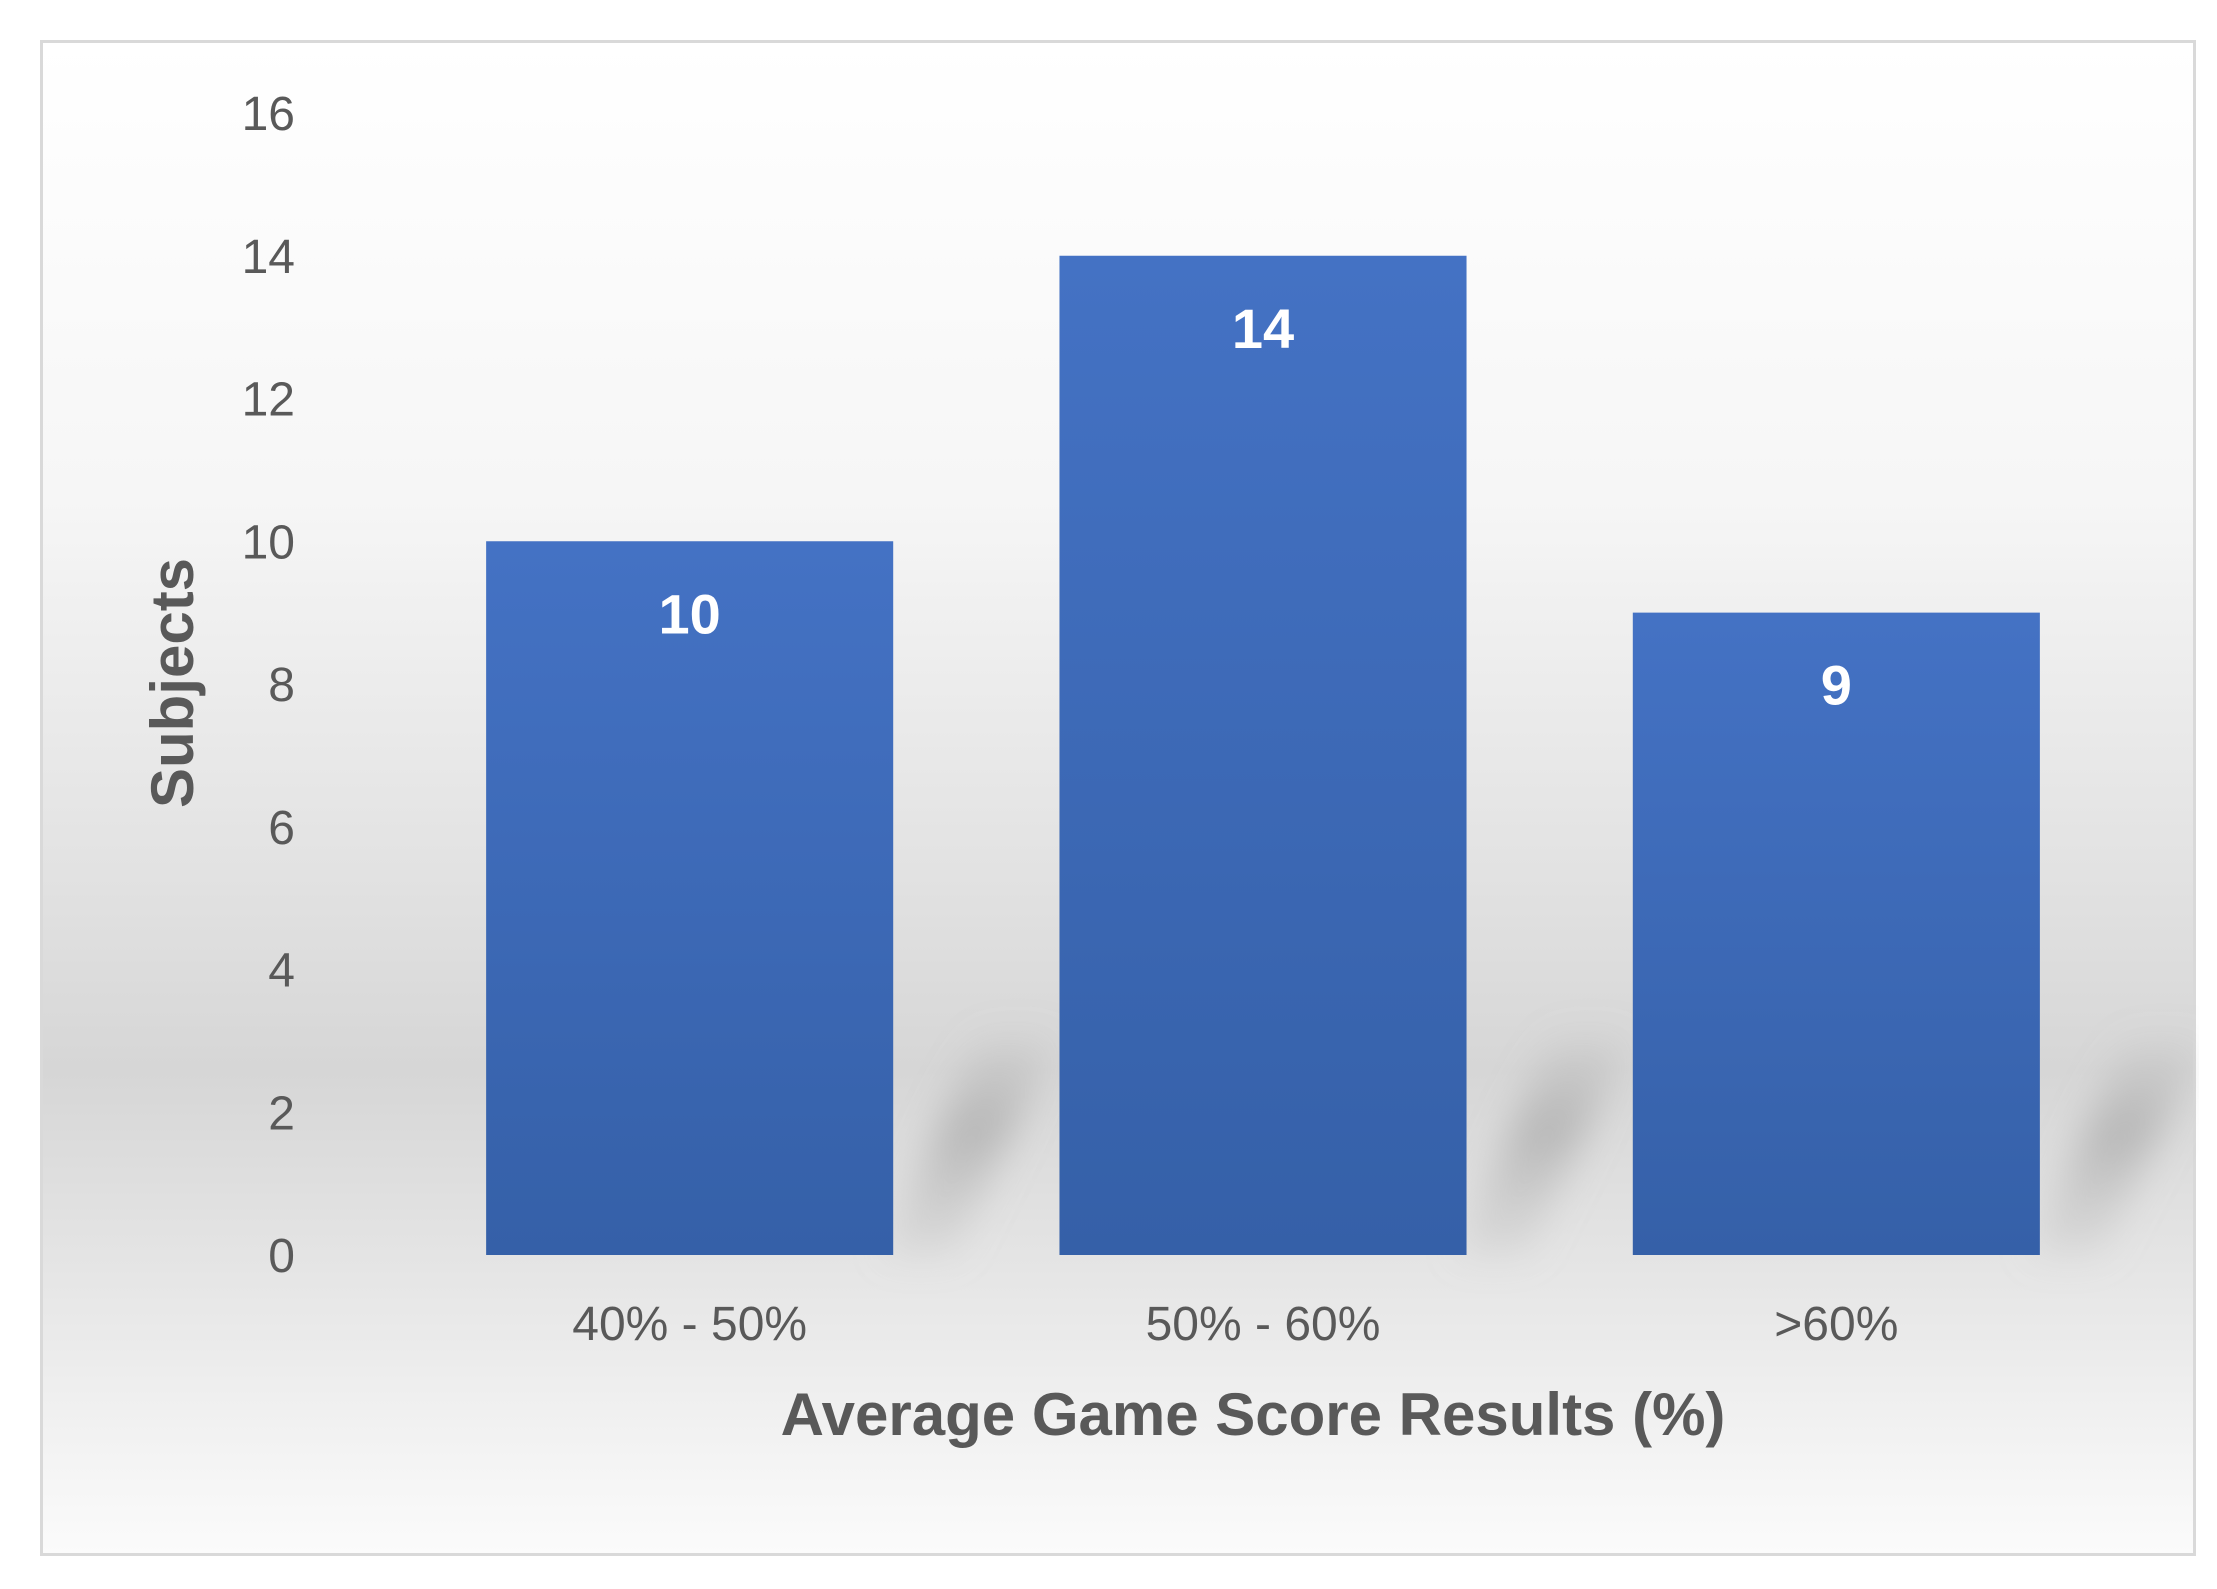 The image size is (2217, 1589). I want to click on y-tick-label: 0, so click(281, 1256).